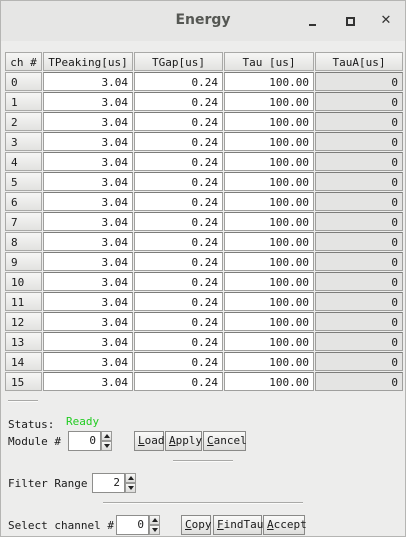  I want to click on module-decrement-button, so click(106, 446).